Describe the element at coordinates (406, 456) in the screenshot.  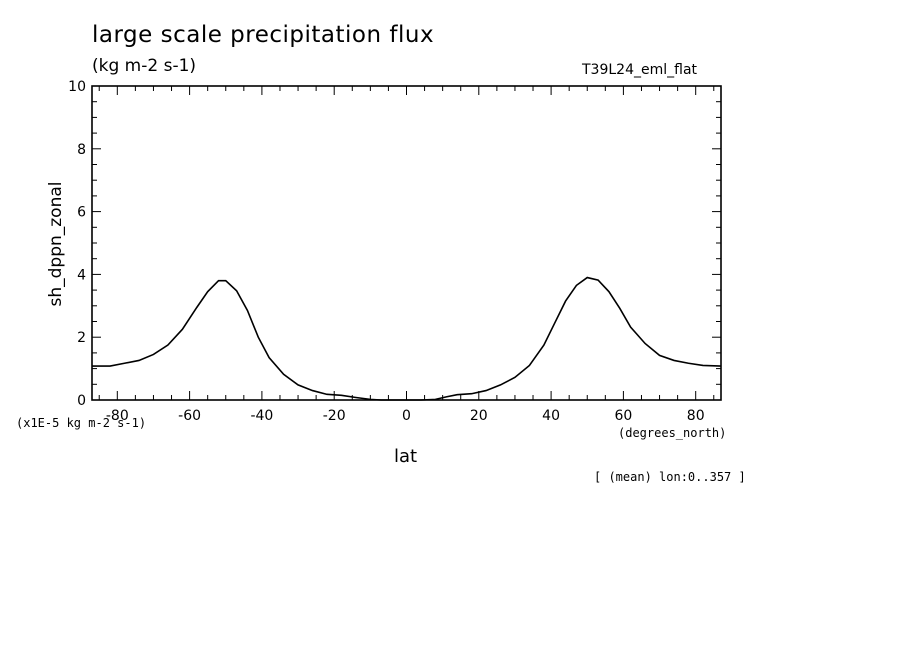
I see `x-axis-label: lat` at that location.